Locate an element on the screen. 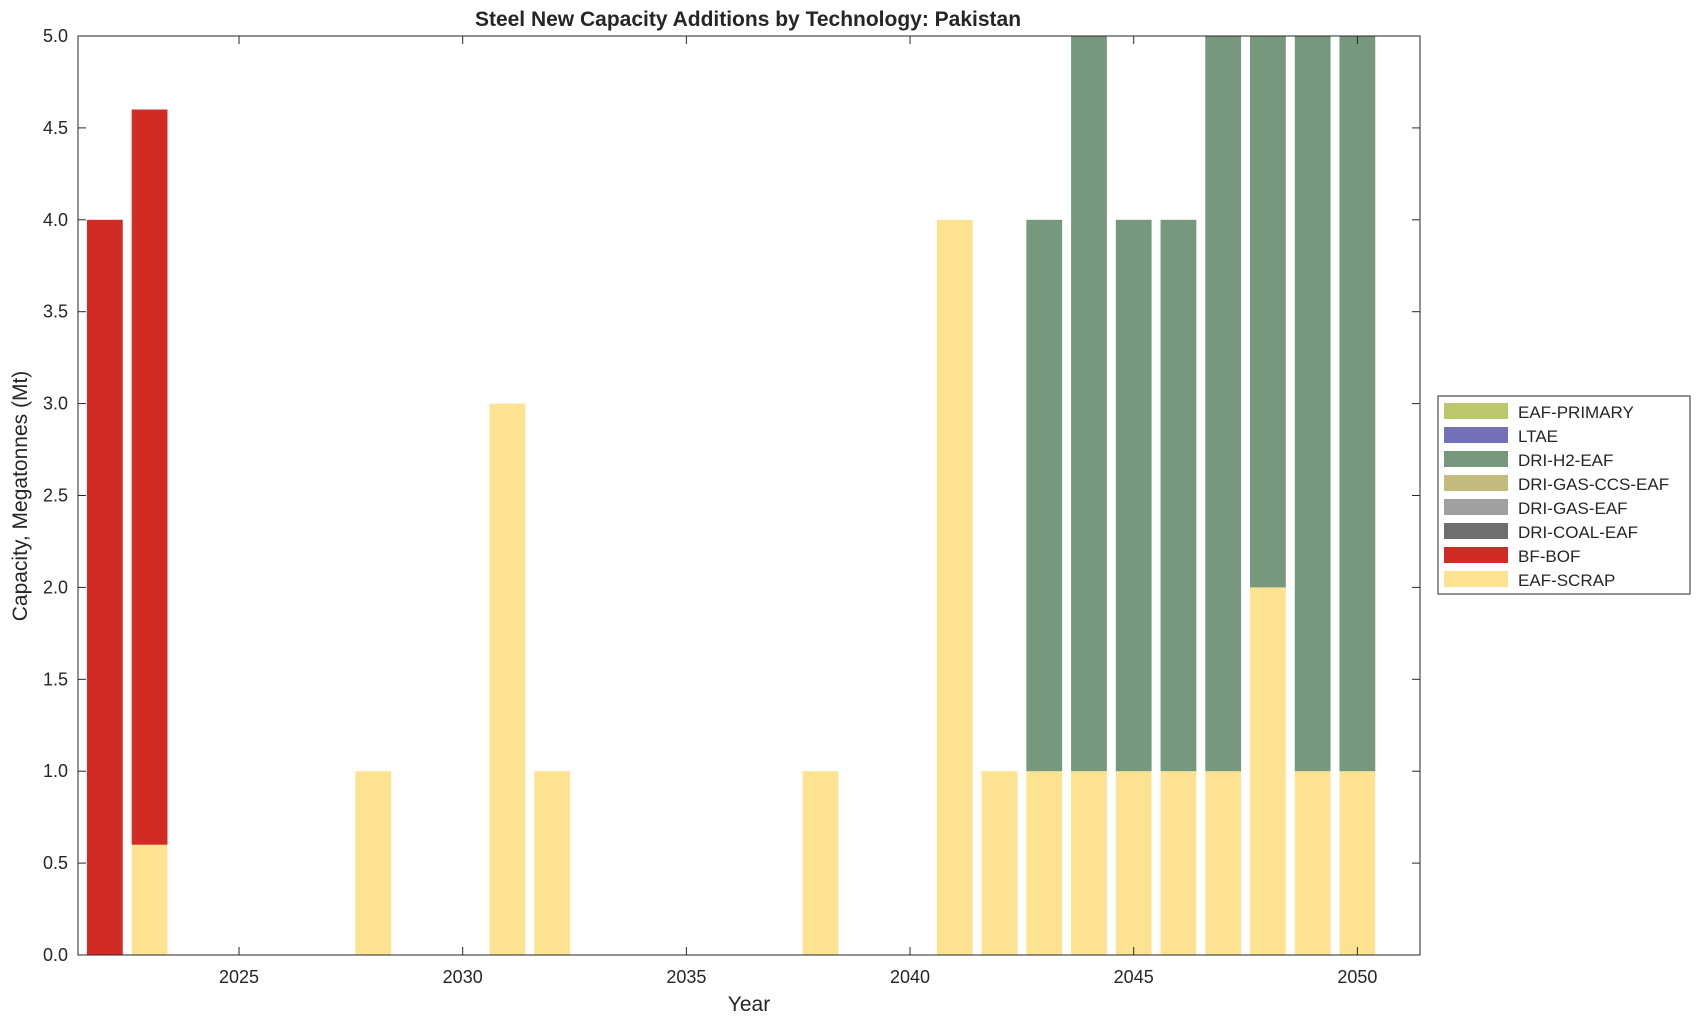 The width and height of the screenshot is (1696, 1021). bar-2047-eaf-scrap is located at coordinates (1223, 863).